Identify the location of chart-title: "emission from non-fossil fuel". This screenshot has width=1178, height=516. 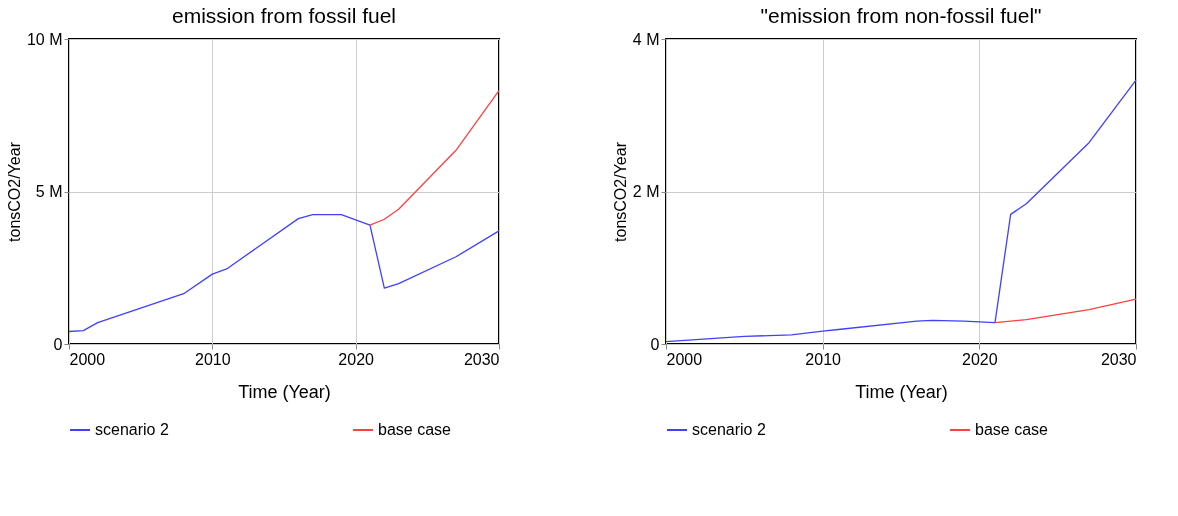
(901, 15).